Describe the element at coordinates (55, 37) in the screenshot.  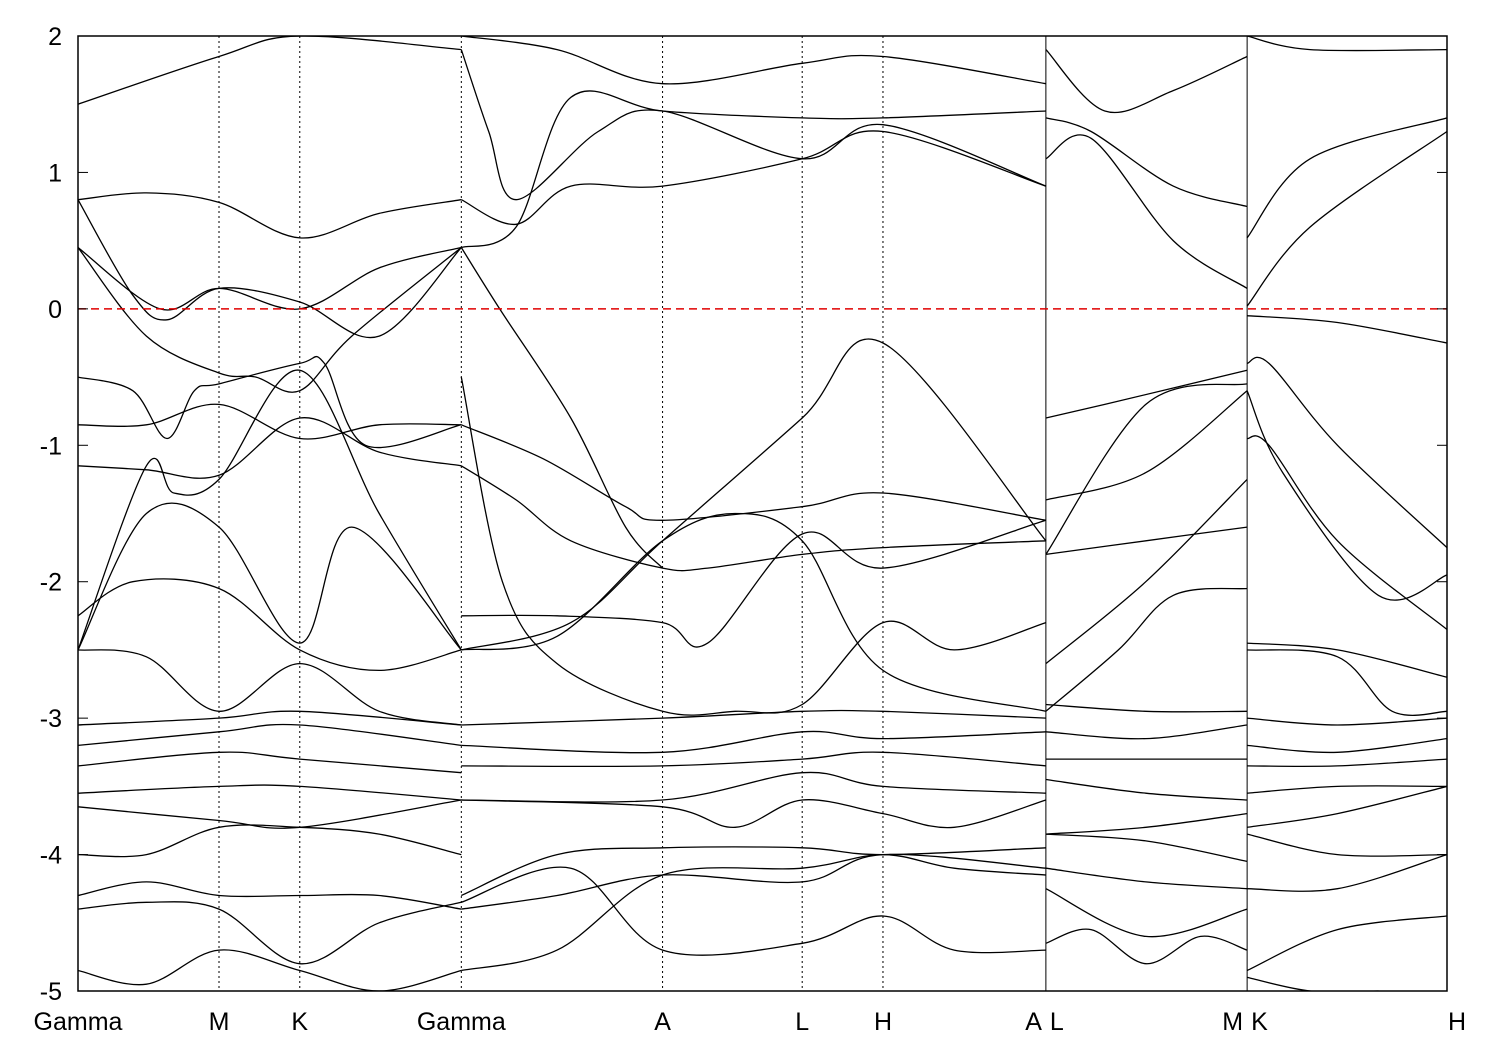
I see `y-tick-label: 2` at that location.